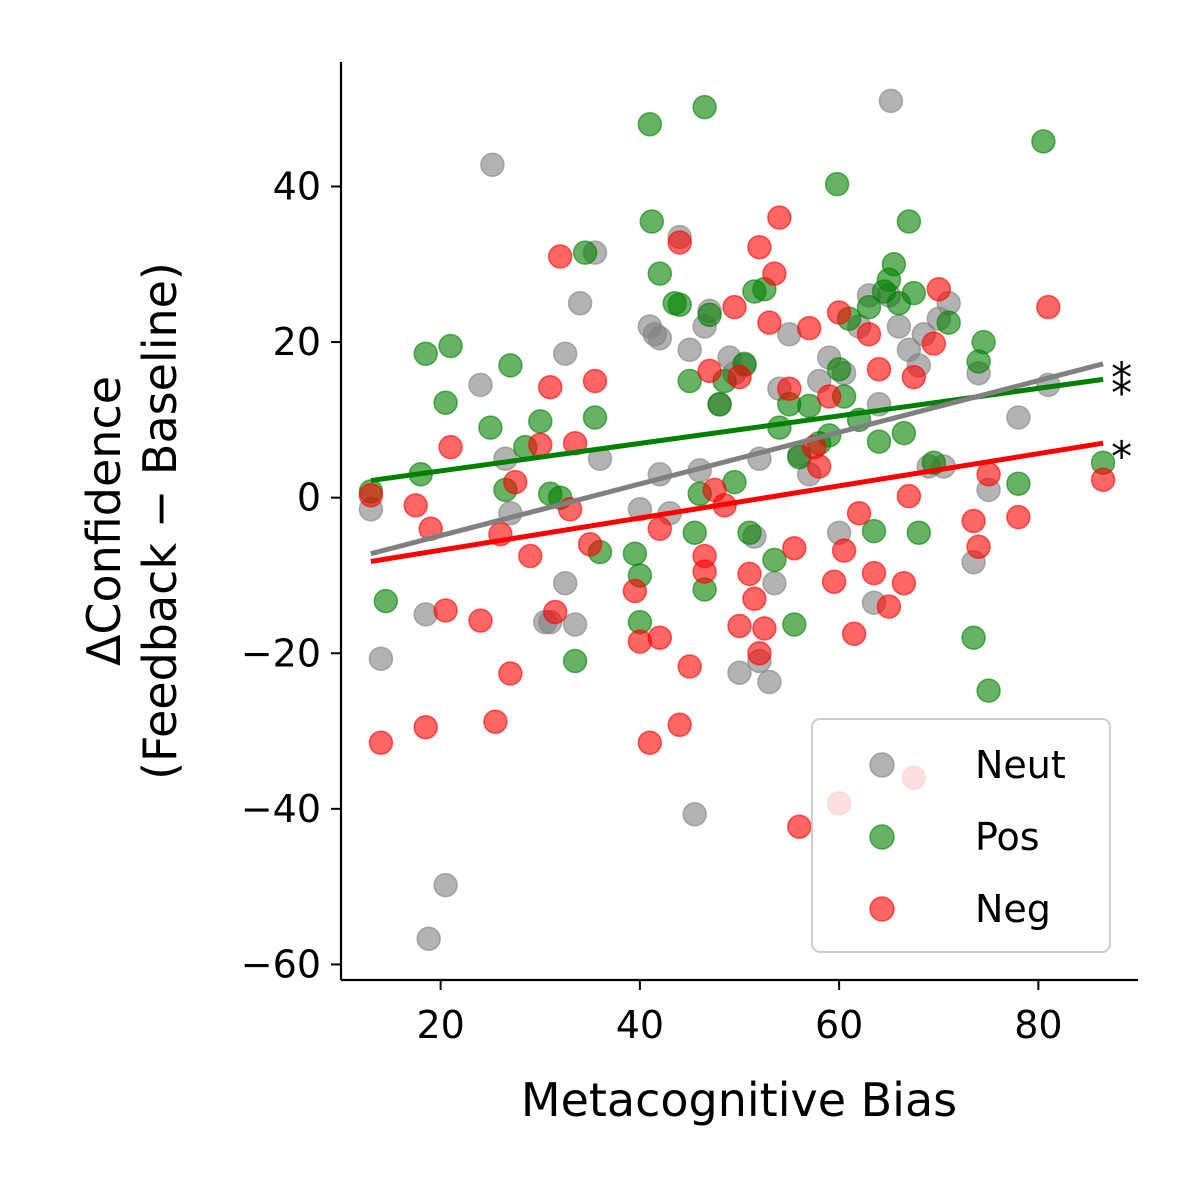 This screenshot has width=1200, height=1200. Describe the element at coordinates (132, 521) in the screenshot. I see `y-axis-label: ΔConfidence (Feedback − Baseline)` at that location.